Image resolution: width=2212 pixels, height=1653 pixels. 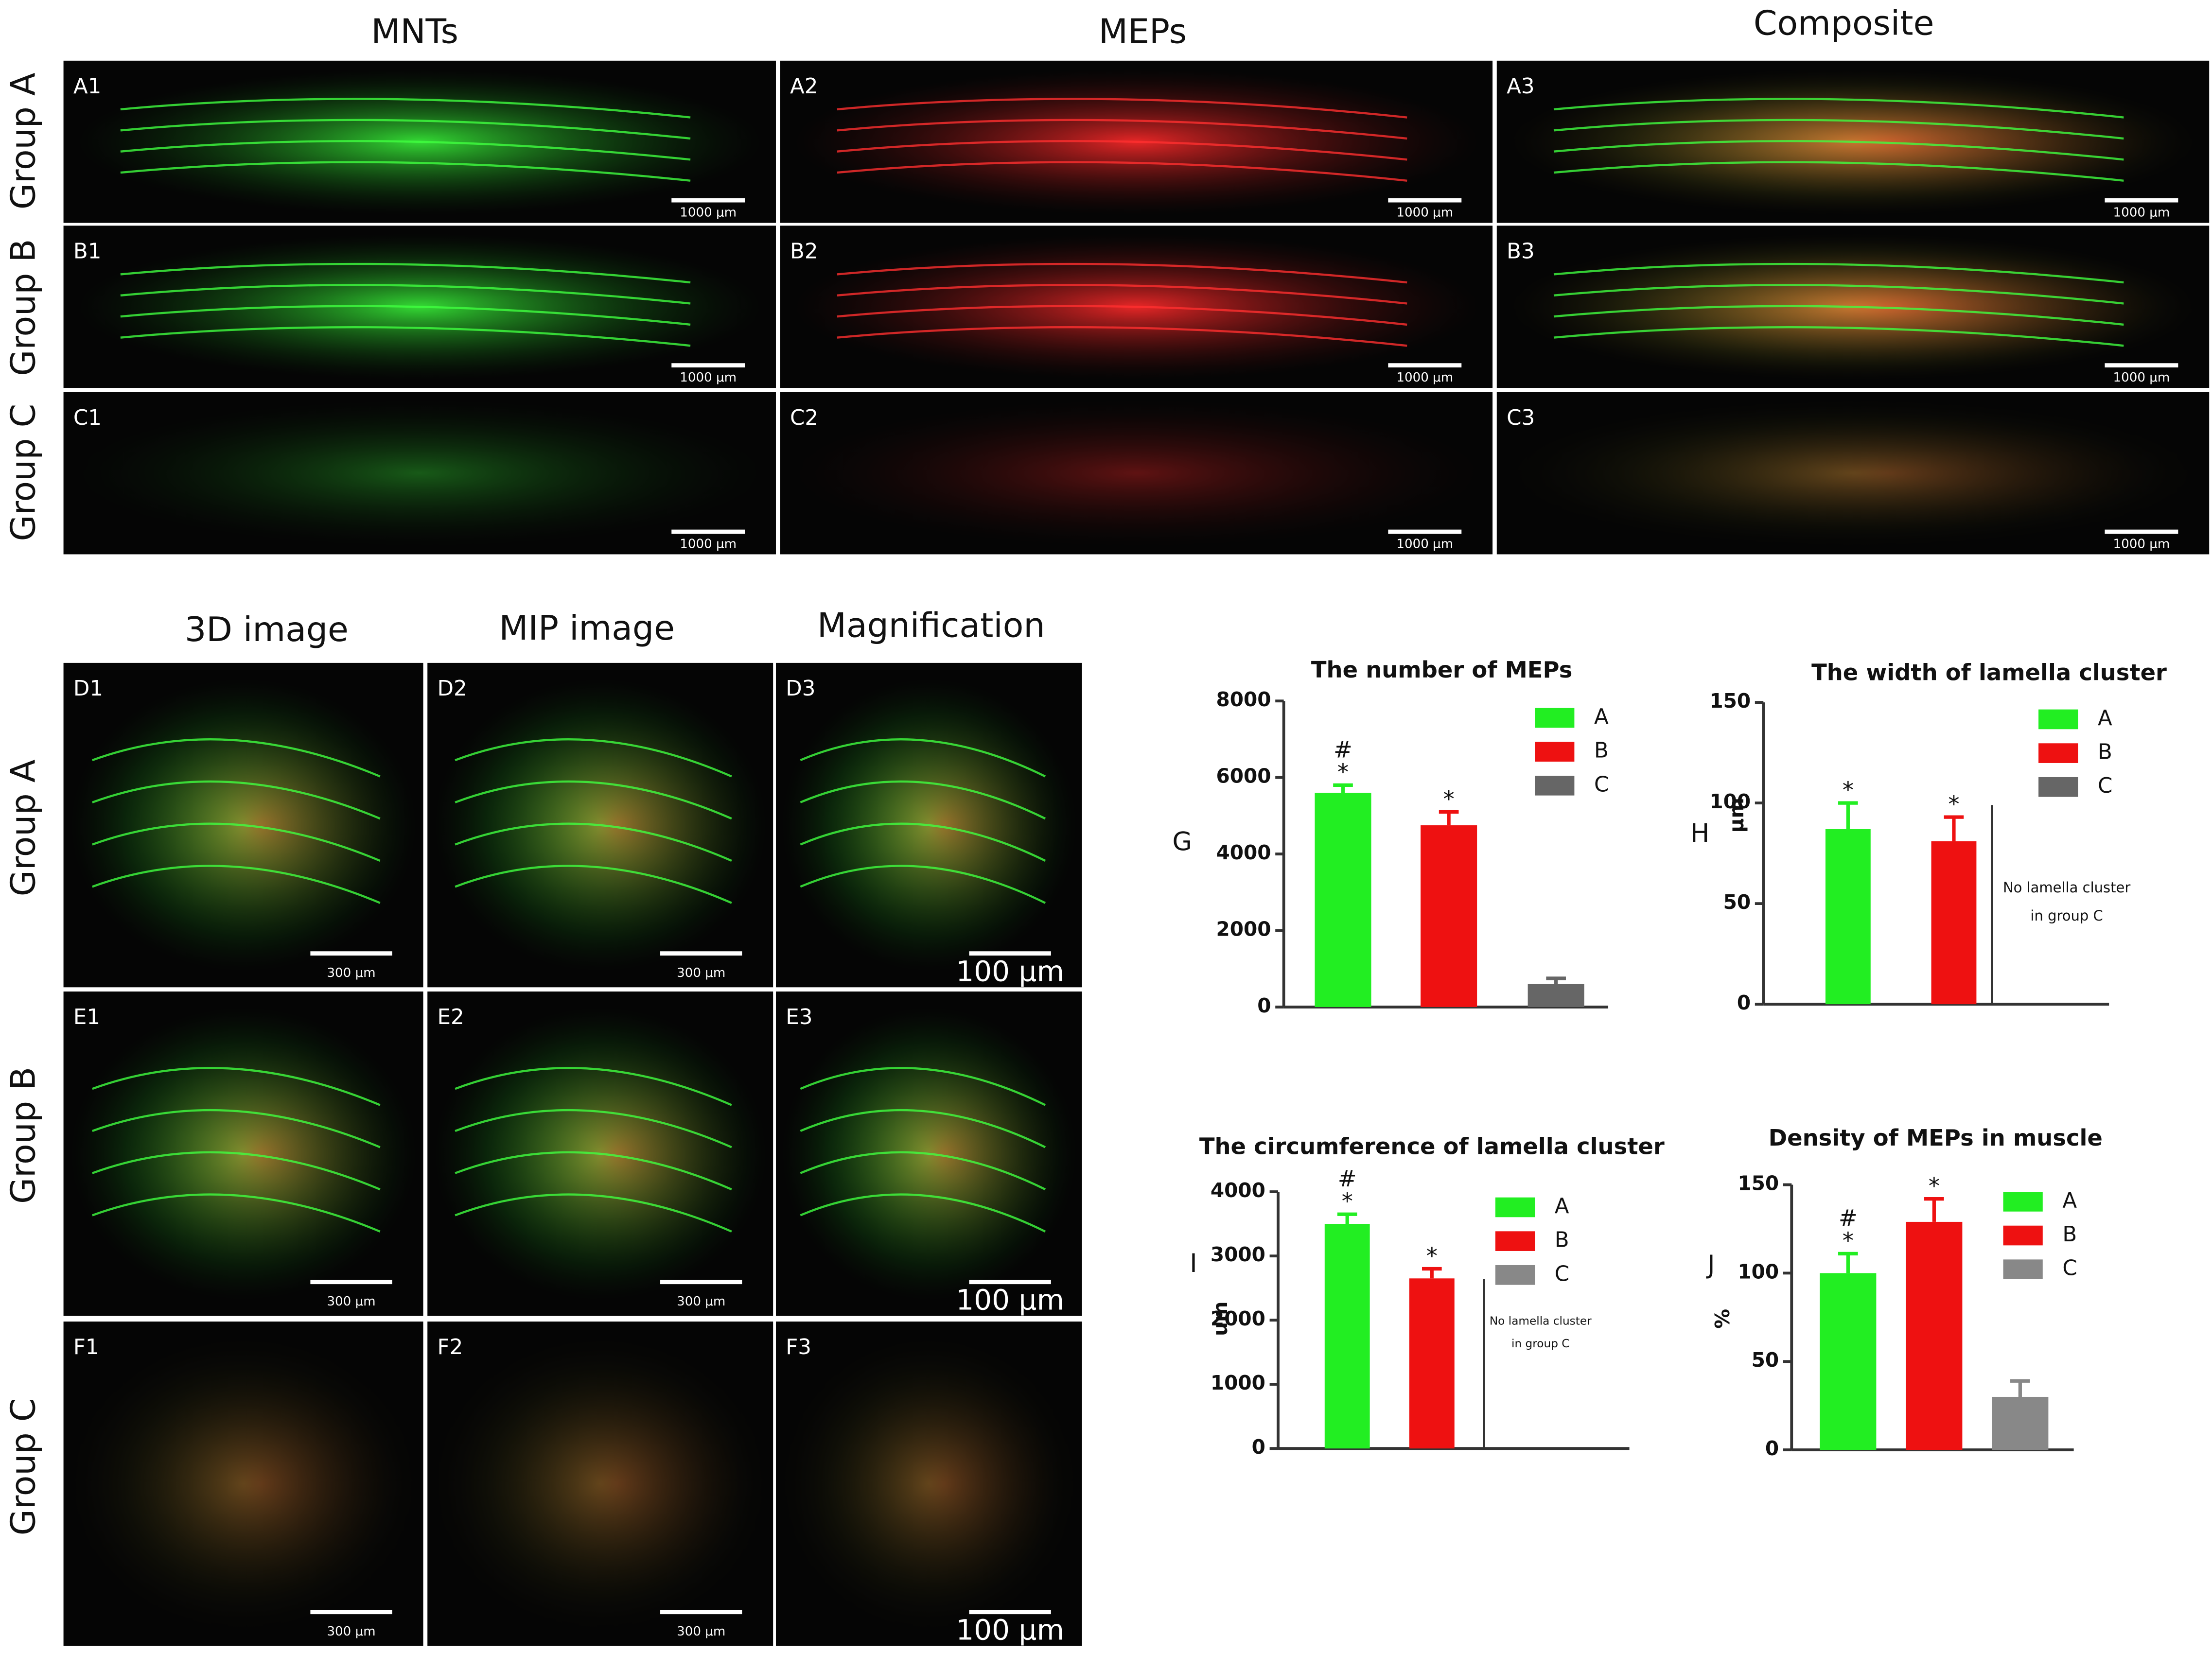 What do you see at coordinates (1520, 86) in the screenshot?
I see `panel-label: A3` at bounding box center [1520, 86].